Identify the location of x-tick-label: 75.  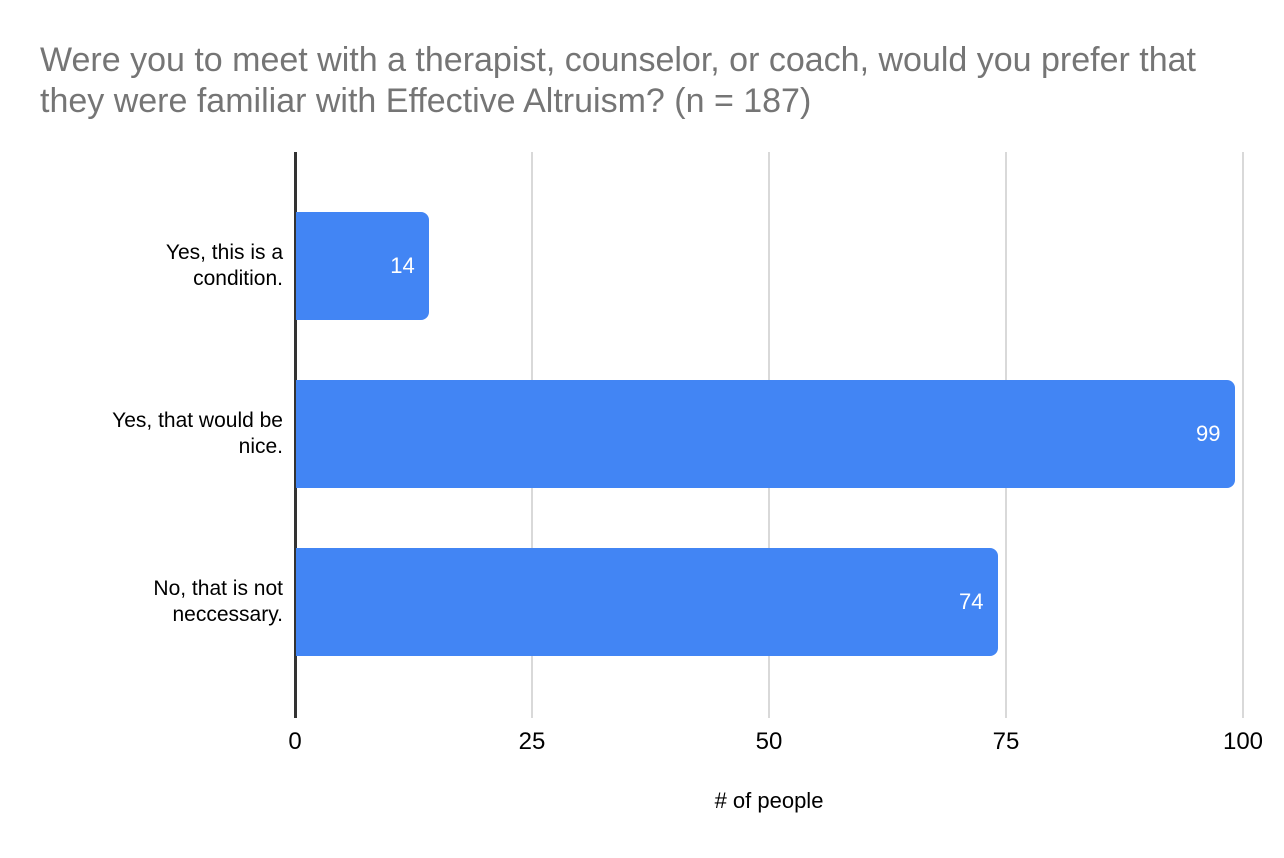
(1006, 741).